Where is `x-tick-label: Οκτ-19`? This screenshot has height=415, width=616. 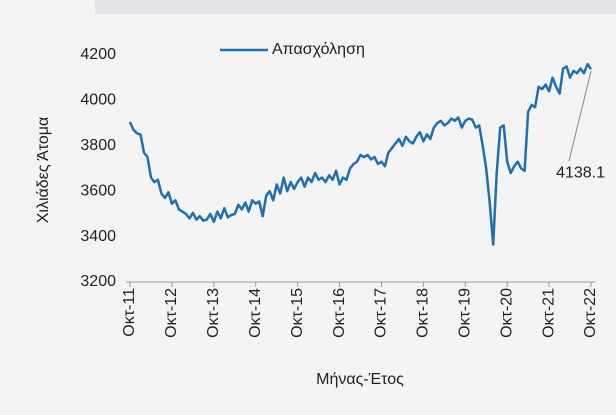 x-tick-label: Οκτ-19 is located at coordinates (464, 313).